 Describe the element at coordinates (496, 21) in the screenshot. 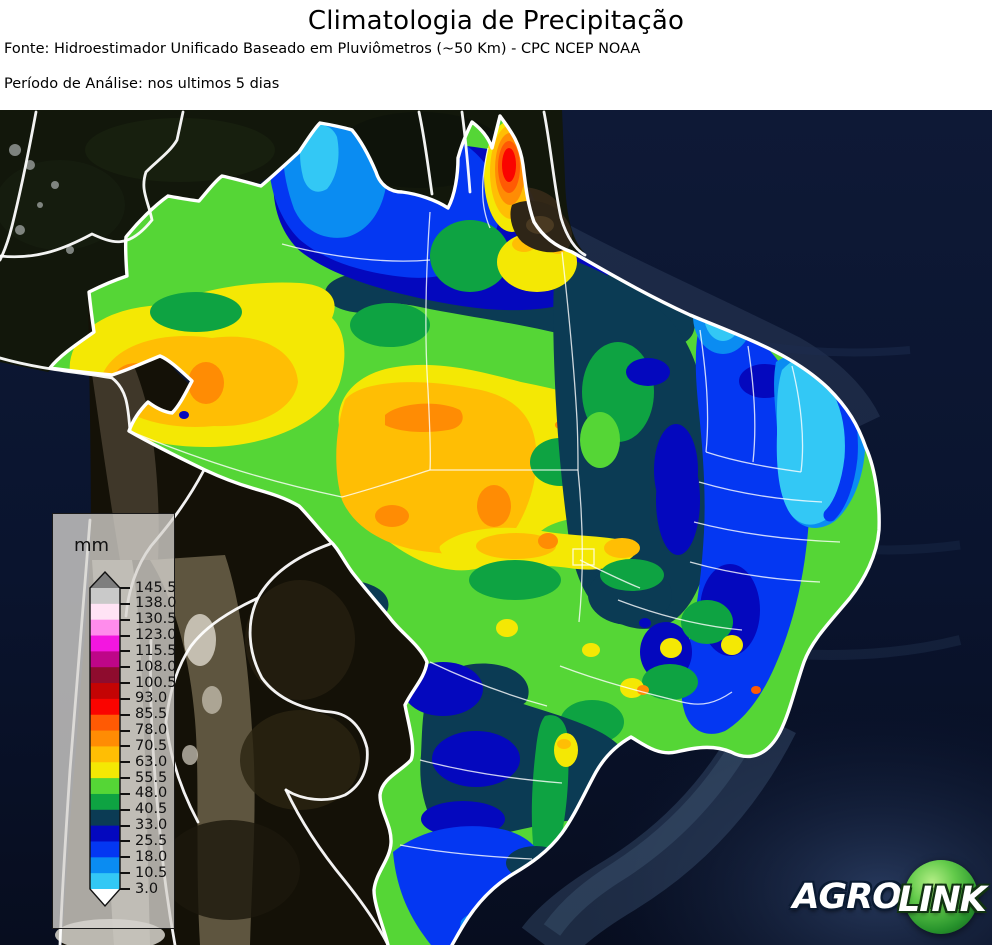

I see `page-title: Climatologia de Precipitação` at that location.